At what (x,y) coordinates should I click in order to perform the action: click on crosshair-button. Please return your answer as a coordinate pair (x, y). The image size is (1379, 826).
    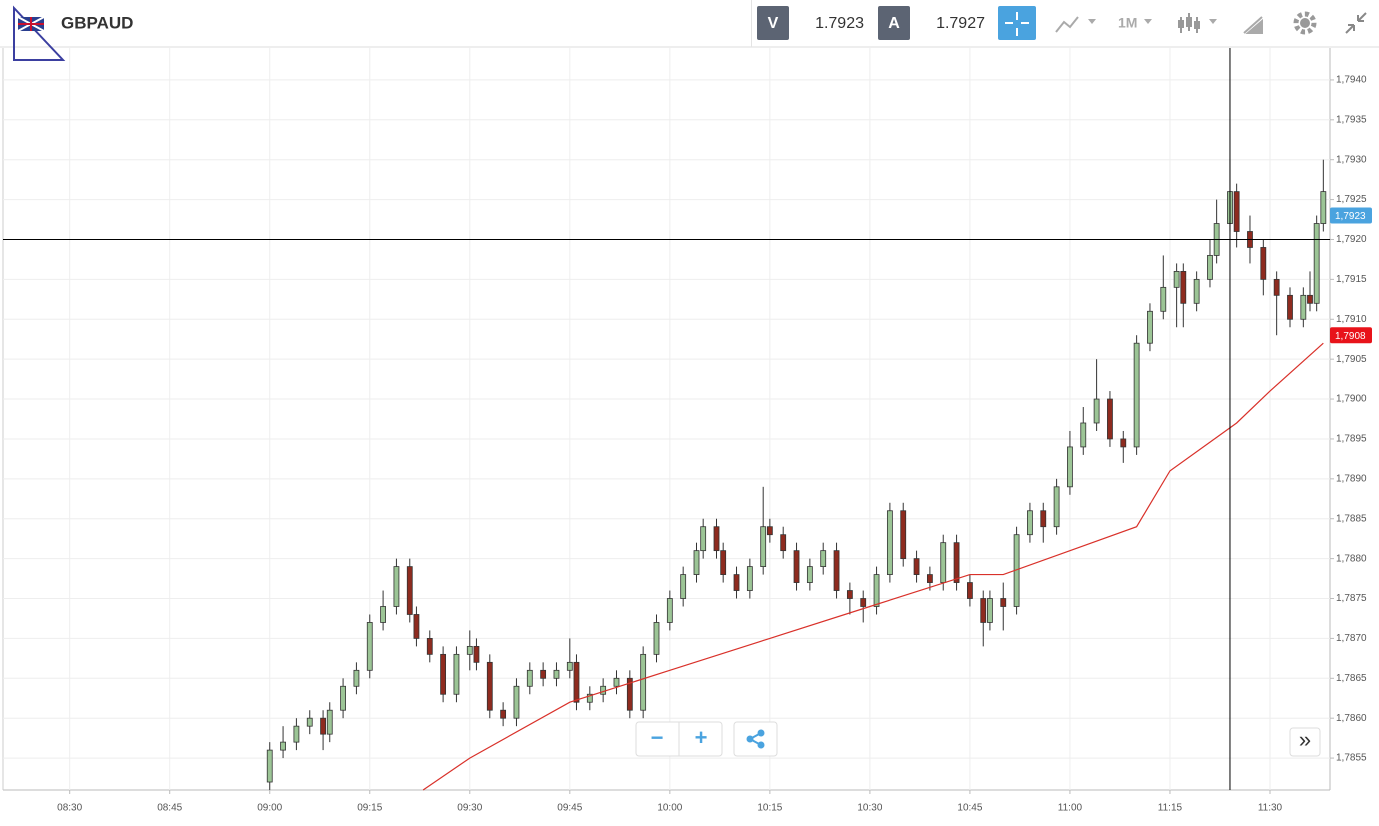
    Looking at the image, I should click on (1017, 23).